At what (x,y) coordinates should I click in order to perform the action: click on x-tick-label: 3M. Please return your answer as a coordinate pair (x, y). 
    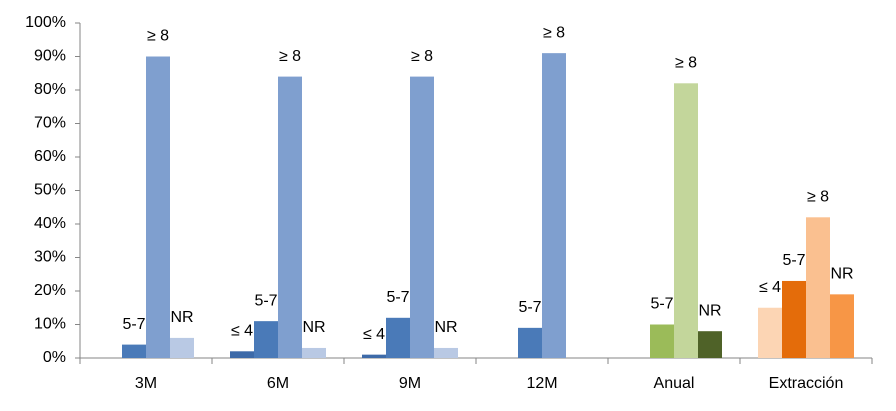
    Looking at the image, I should click on (146, 383).